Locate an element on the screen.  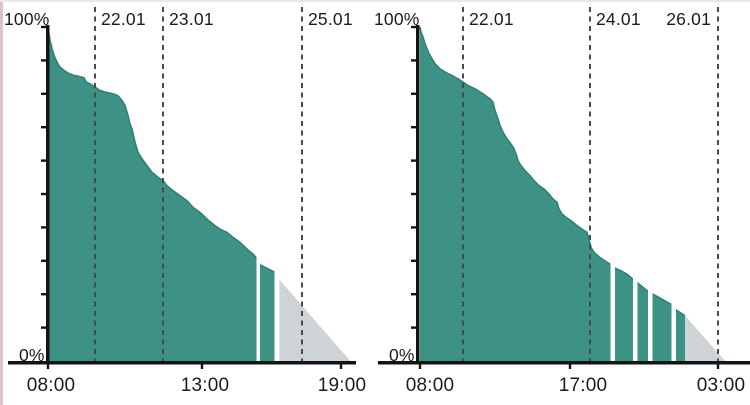
left-edge-border is located at coordinates (1, 203).